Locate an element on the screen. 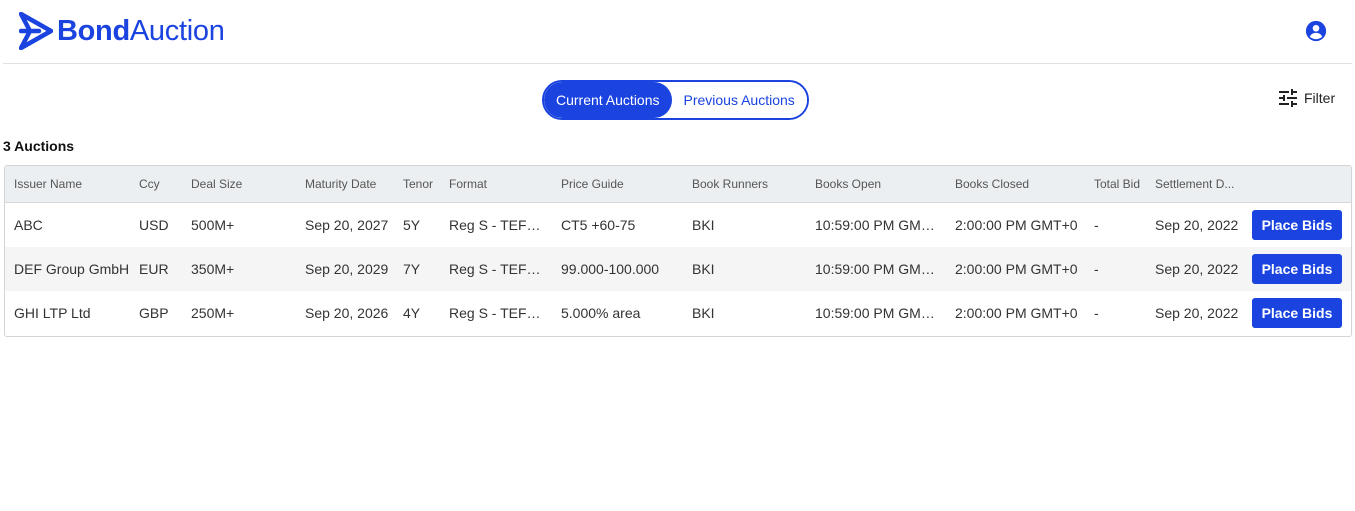 The height and width of the screenshot is (511, 1355). account-circle-icon is located at coordinates (1316, 31).